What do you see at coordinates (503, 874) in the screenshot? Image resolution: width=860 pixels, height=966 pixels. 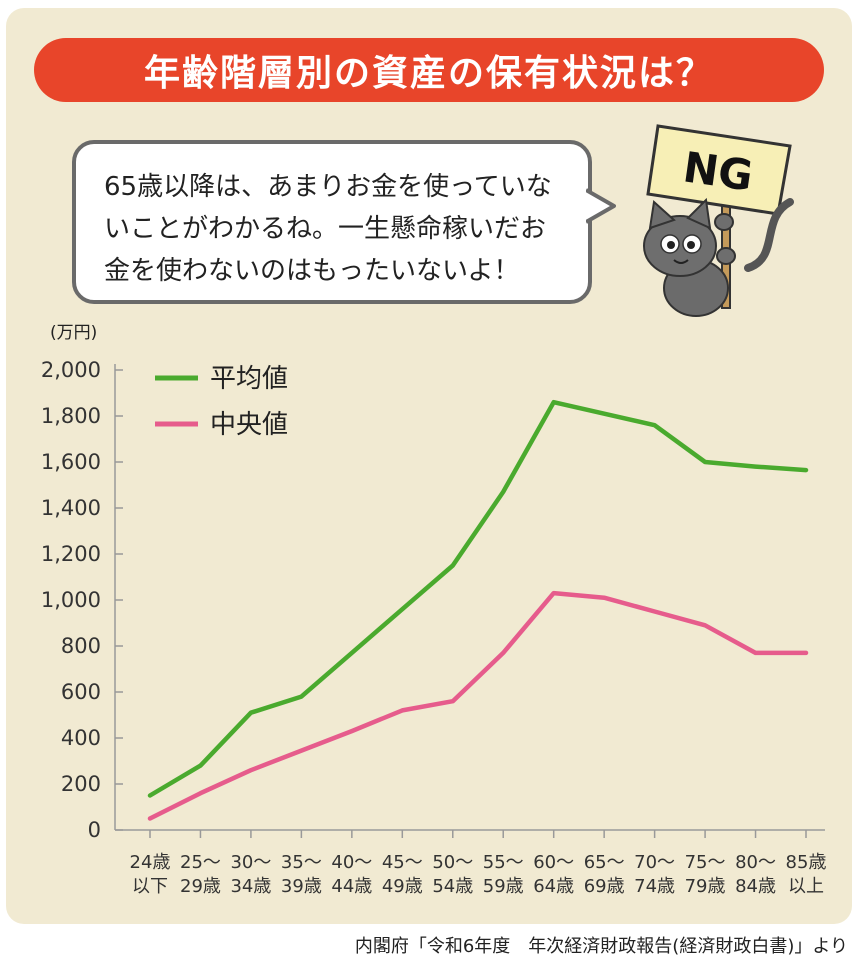 I see `x-tick-label: 55～ 59歳` at bounding box center [503, 874].